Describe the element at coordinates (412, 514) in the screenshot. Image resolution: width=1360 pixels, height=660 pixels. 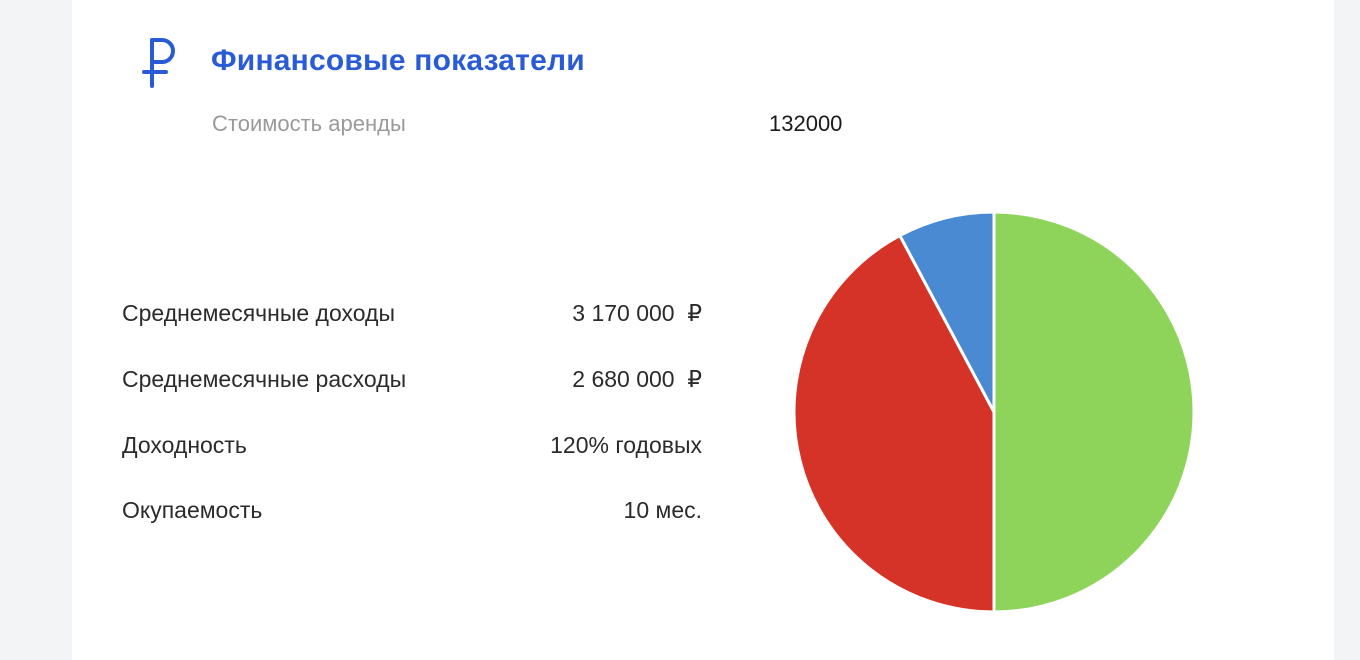
I see `stat-row-payback: Окупаемость 10 мес.` at that location.